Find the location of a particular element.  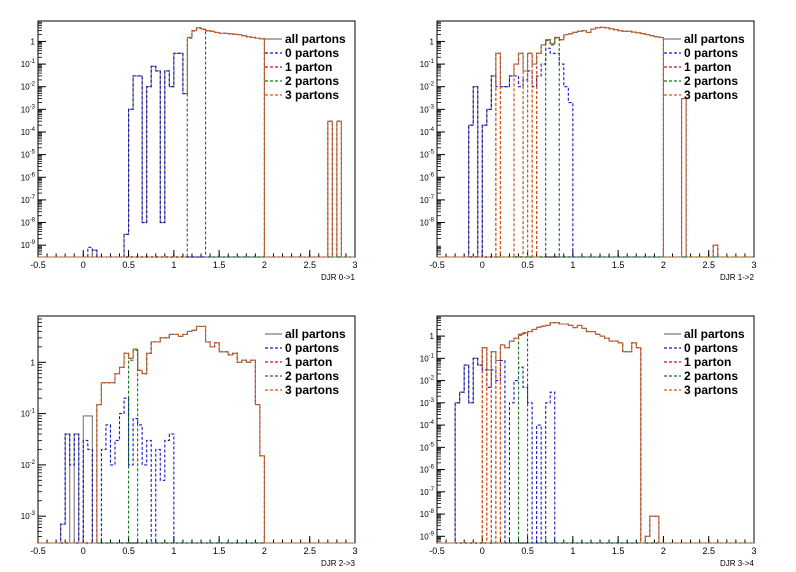

x-axis-title: DJR 2->3 is located at coordinates (338, 563).